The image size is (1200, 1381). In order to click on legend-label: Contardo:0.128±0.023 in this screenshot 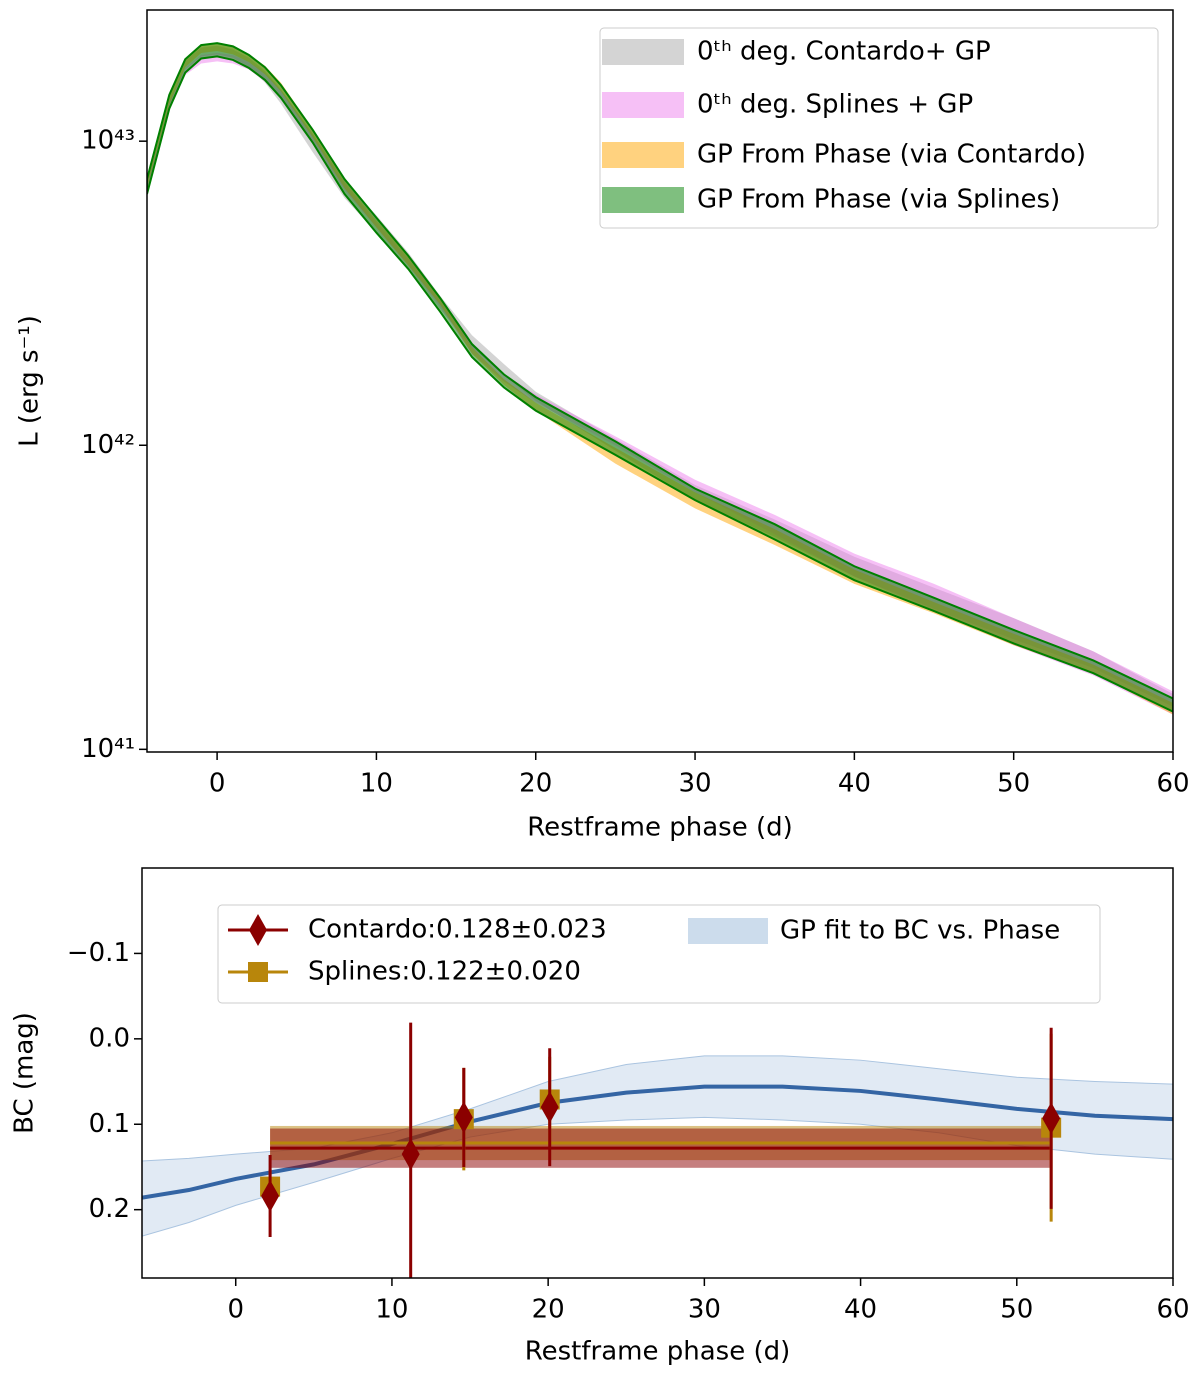, I will do `click(457, 930)`.